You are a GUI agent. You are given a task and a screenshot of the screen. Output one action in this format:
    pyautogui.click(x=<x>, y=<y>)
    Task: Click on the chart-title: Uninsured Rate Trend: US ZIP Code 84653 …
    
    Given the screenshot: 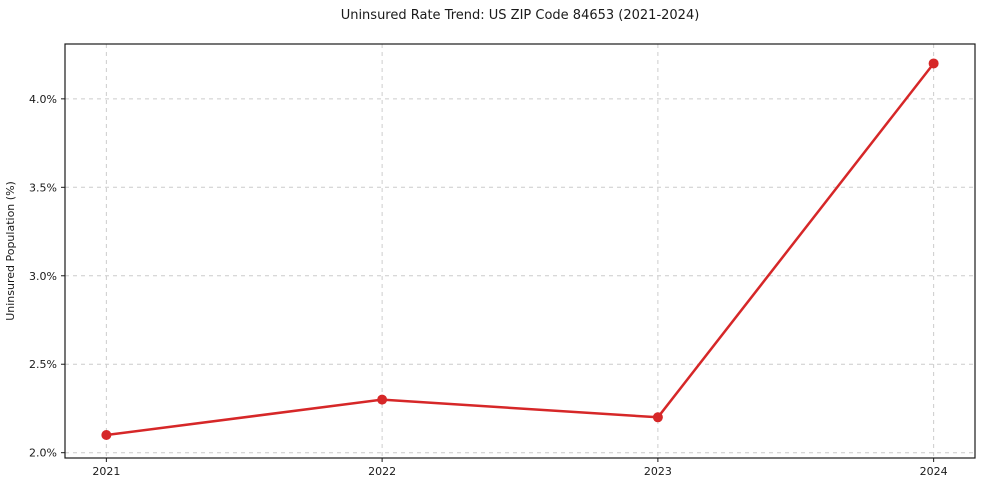 What is the action you would take?
    pyautogui.click(x=520, y=15)
    